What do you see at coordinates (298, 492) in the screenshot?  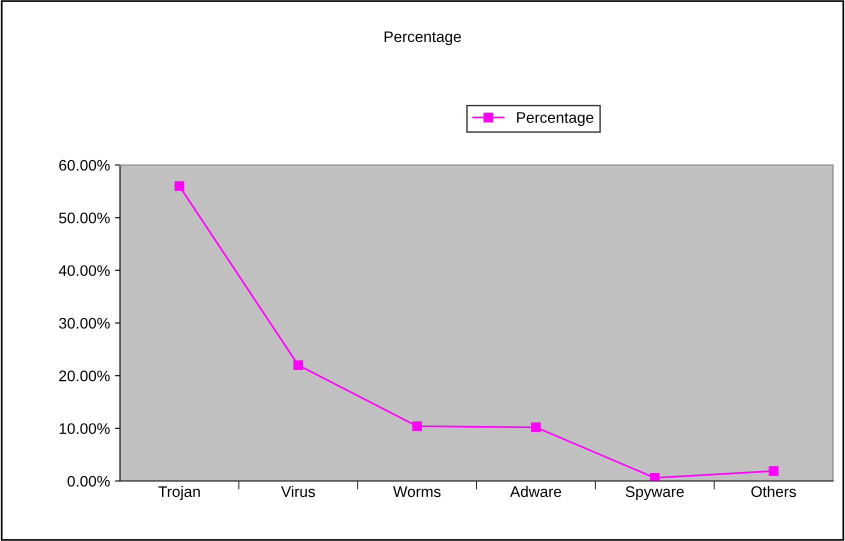 I see `x-tick-label: Virus` at bounding box center [298, 492].